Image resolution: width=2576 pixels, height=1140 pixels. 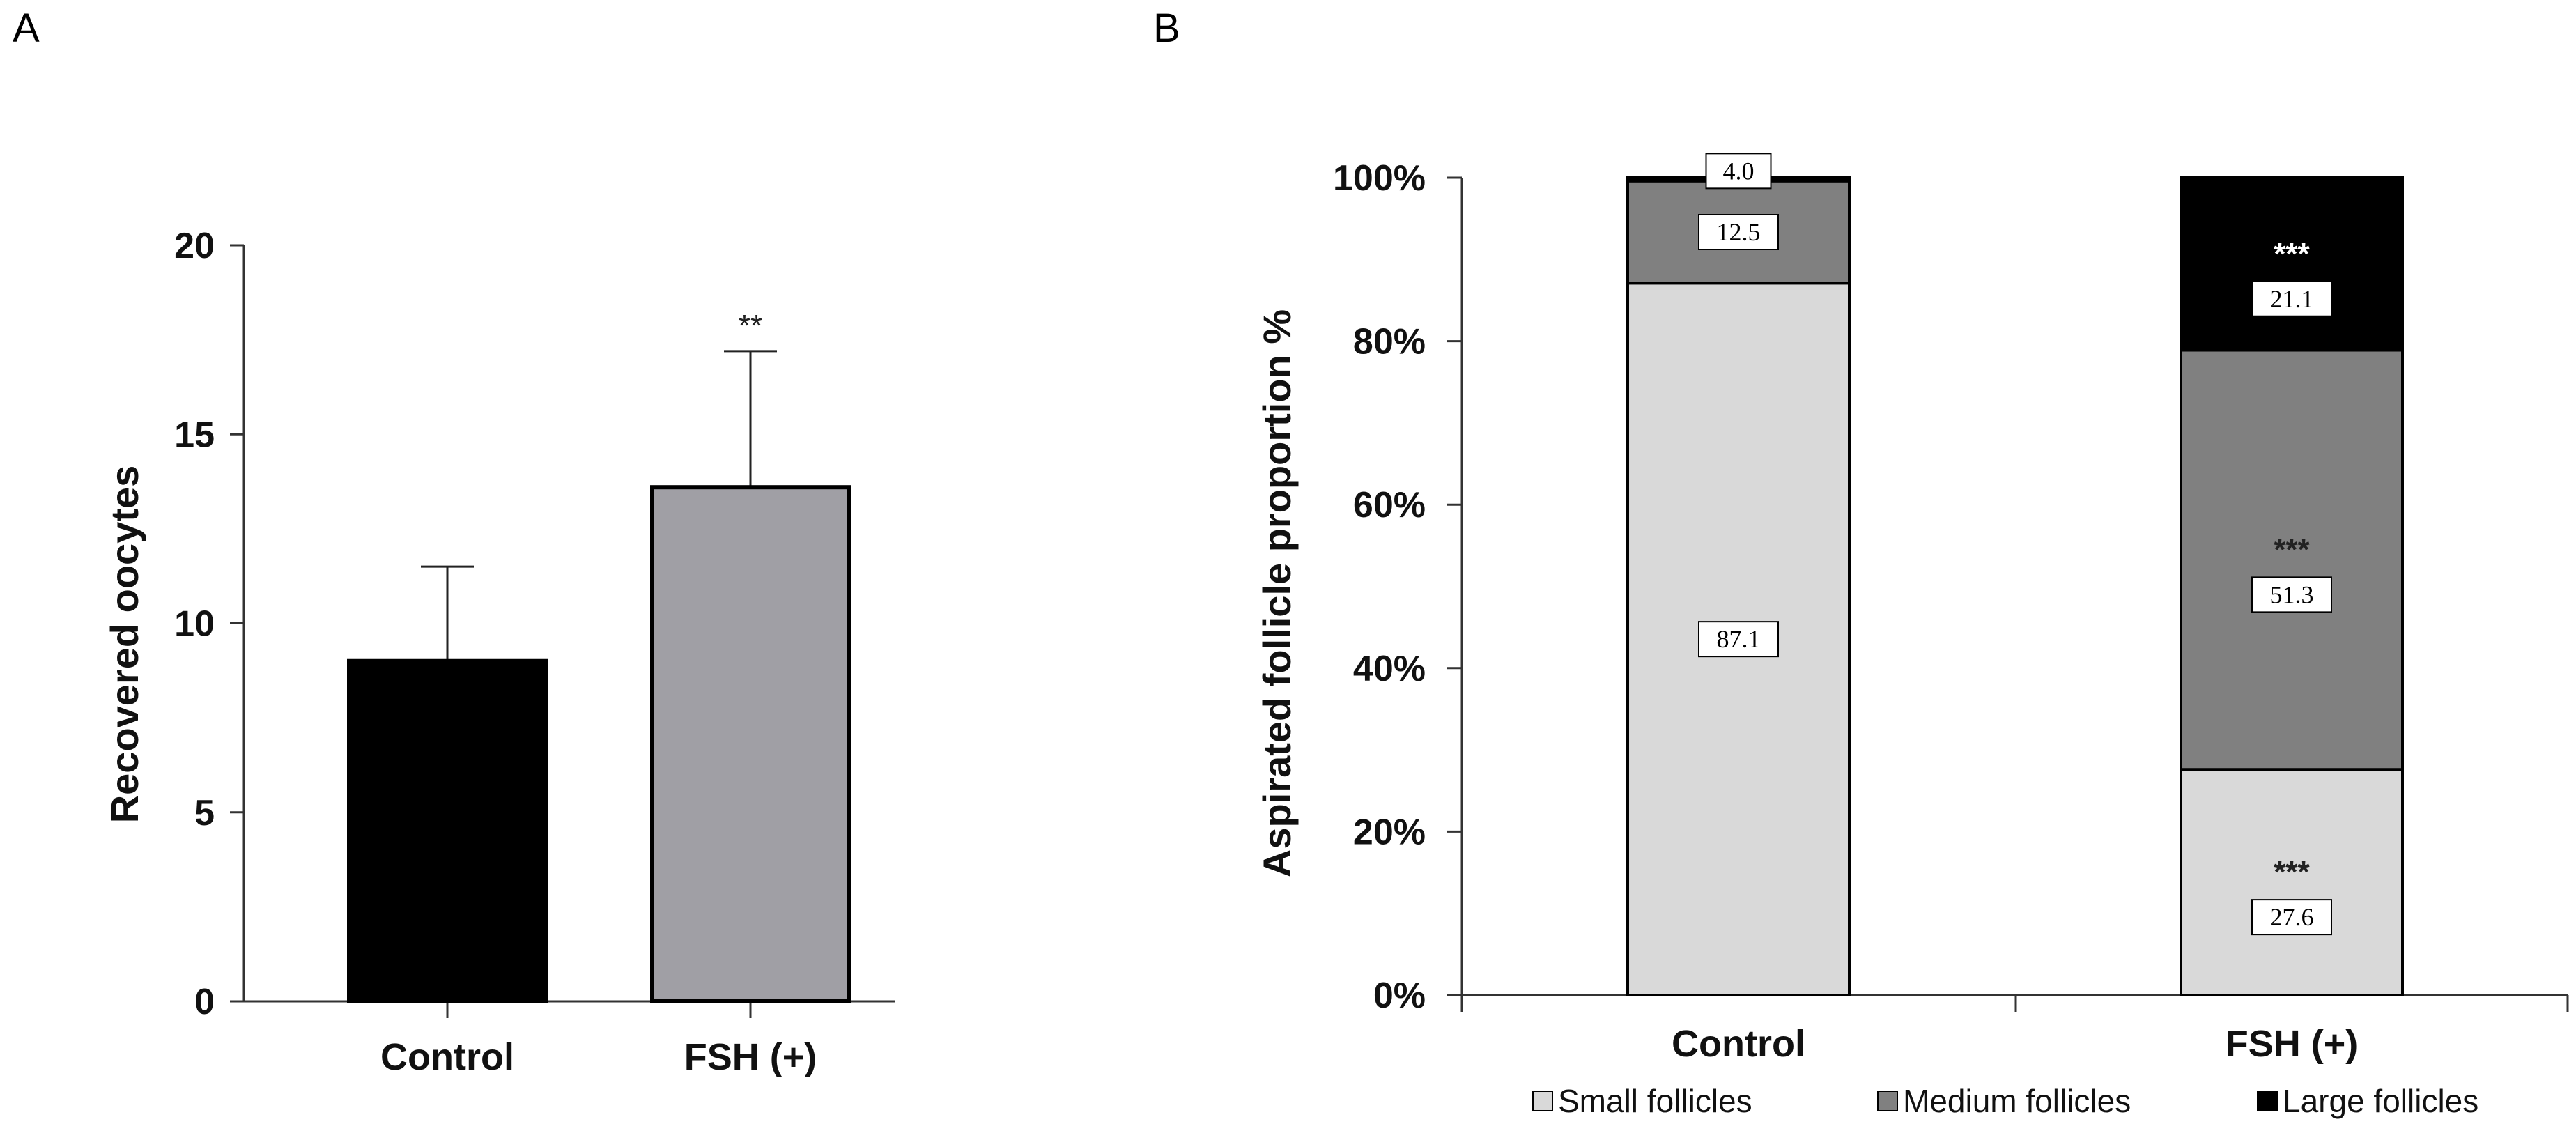 I want to click on y-axis-title: Aspirated follicle proportion %, so click(x=1277, y=593).